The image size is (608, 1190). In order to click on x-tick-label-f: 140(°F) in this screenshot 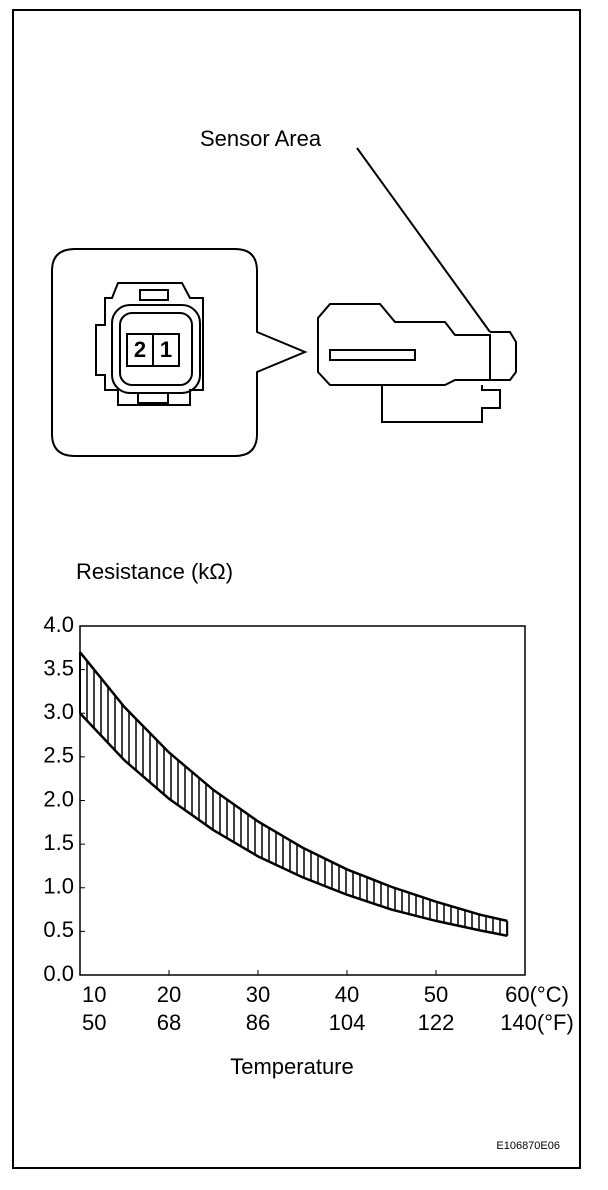, I will do `click(537, 1022)`.